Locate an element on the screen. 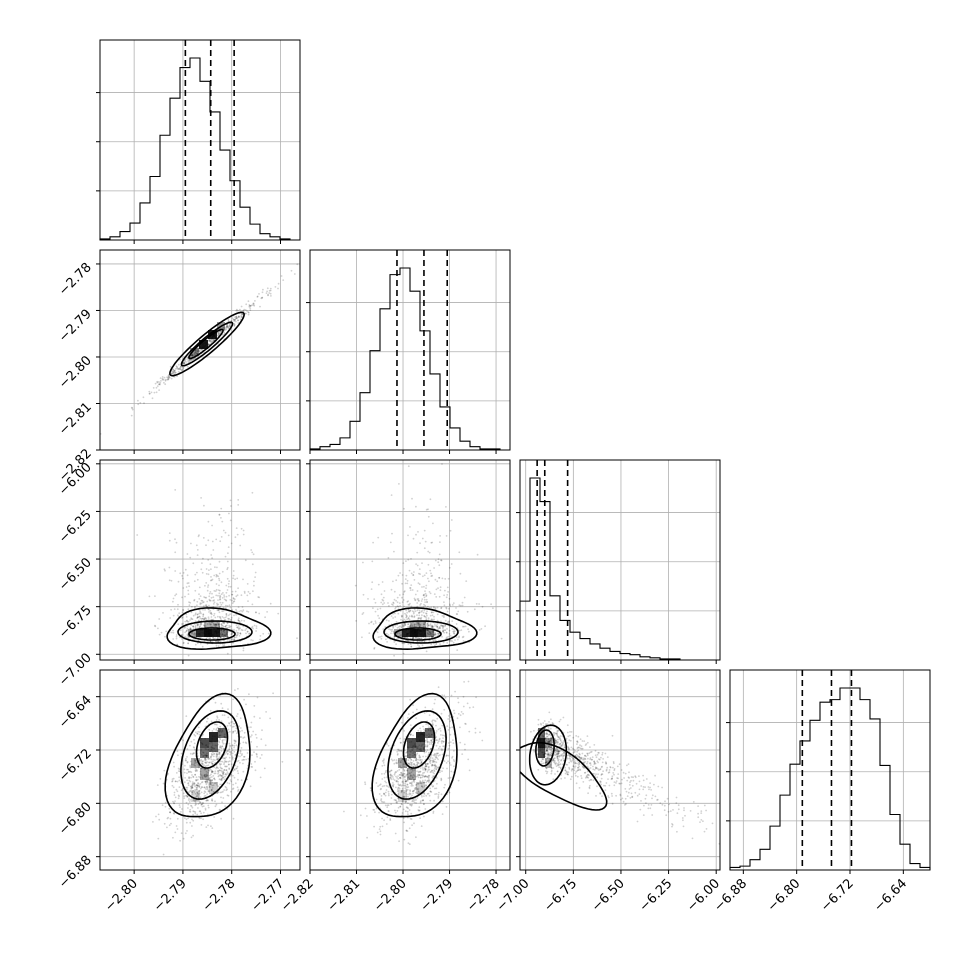 The image size is (970, 970). density-cell is located at coordinates (216, 633).